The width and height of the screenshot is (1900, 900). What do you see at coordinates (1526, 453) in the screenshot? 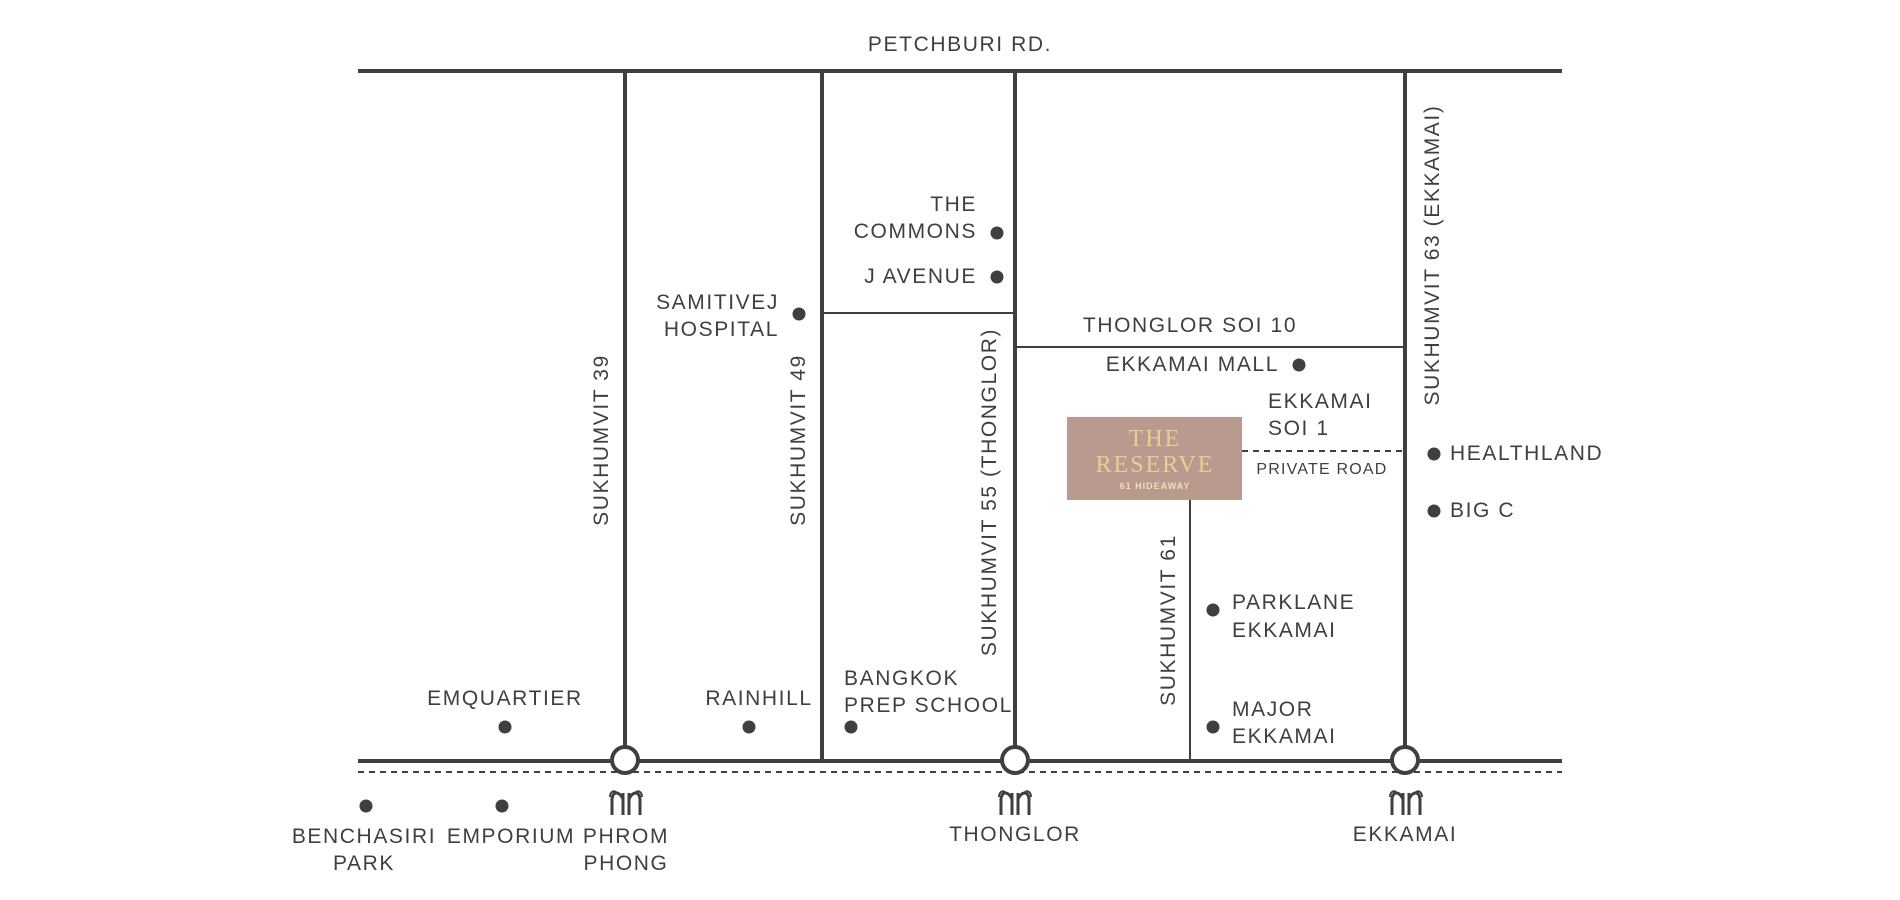
I see `healthland-label: HEALTHLAND` at bounding box center [1526, 453].